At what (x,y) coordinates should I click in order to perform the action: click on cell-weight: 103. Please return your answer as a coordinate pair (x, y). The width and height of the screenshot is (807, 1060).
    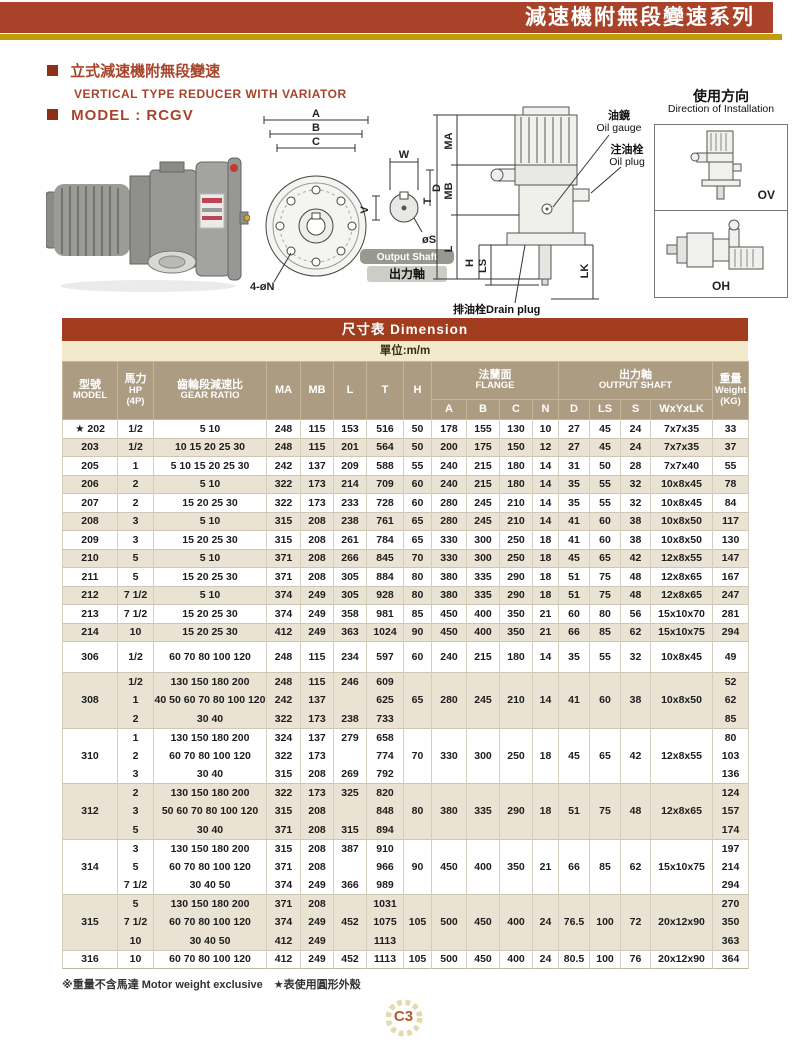
    Looking at the image, I should click on (731, 755).